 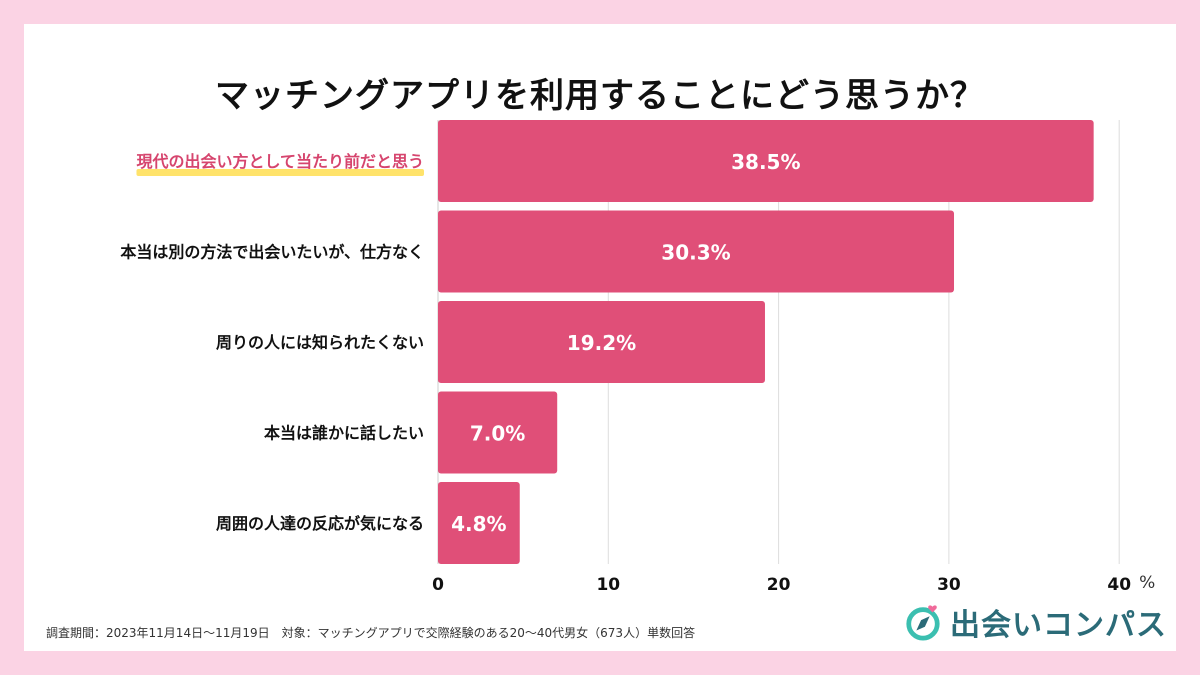 I want to click on chart-title: マッチングアプリを利用することにどう思うか？, so click(x=600, y=96).